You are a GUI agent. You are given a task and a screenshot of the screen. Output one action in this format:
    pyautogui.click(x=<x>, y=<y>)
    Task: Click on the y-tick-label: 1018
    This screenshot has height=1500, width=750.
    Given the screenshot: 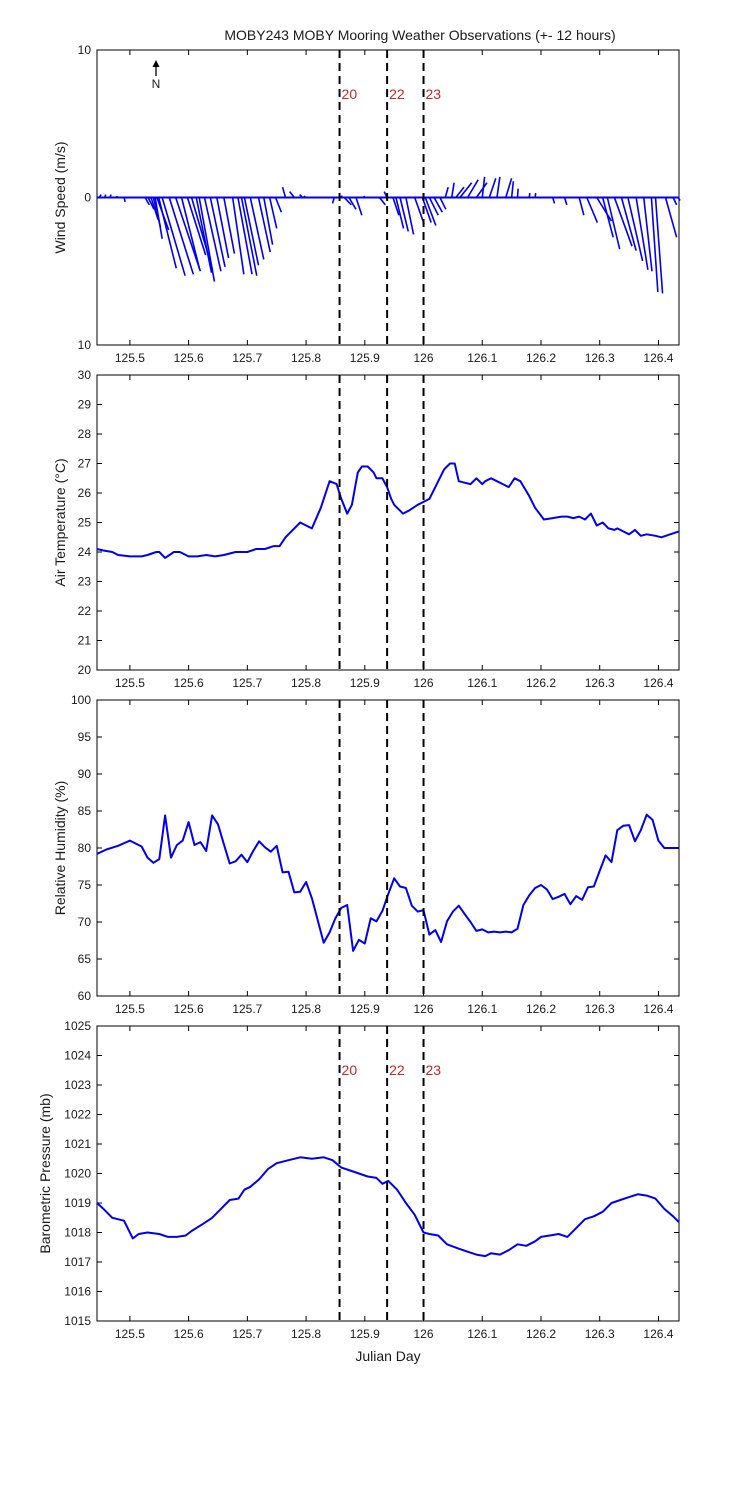 What is the action you would take?
    pyautogui.click(x=77, y=1233)
    